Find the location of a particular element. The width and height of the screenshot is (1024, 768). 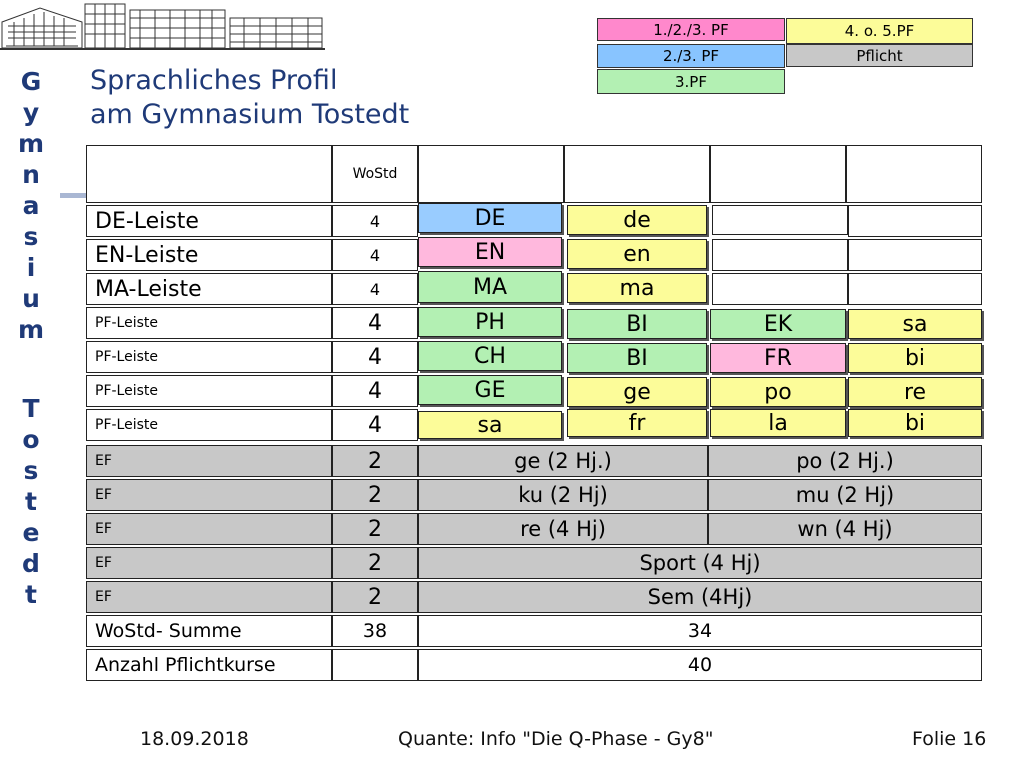

sum-row-value: 34 is located at coordinates (700, 631).